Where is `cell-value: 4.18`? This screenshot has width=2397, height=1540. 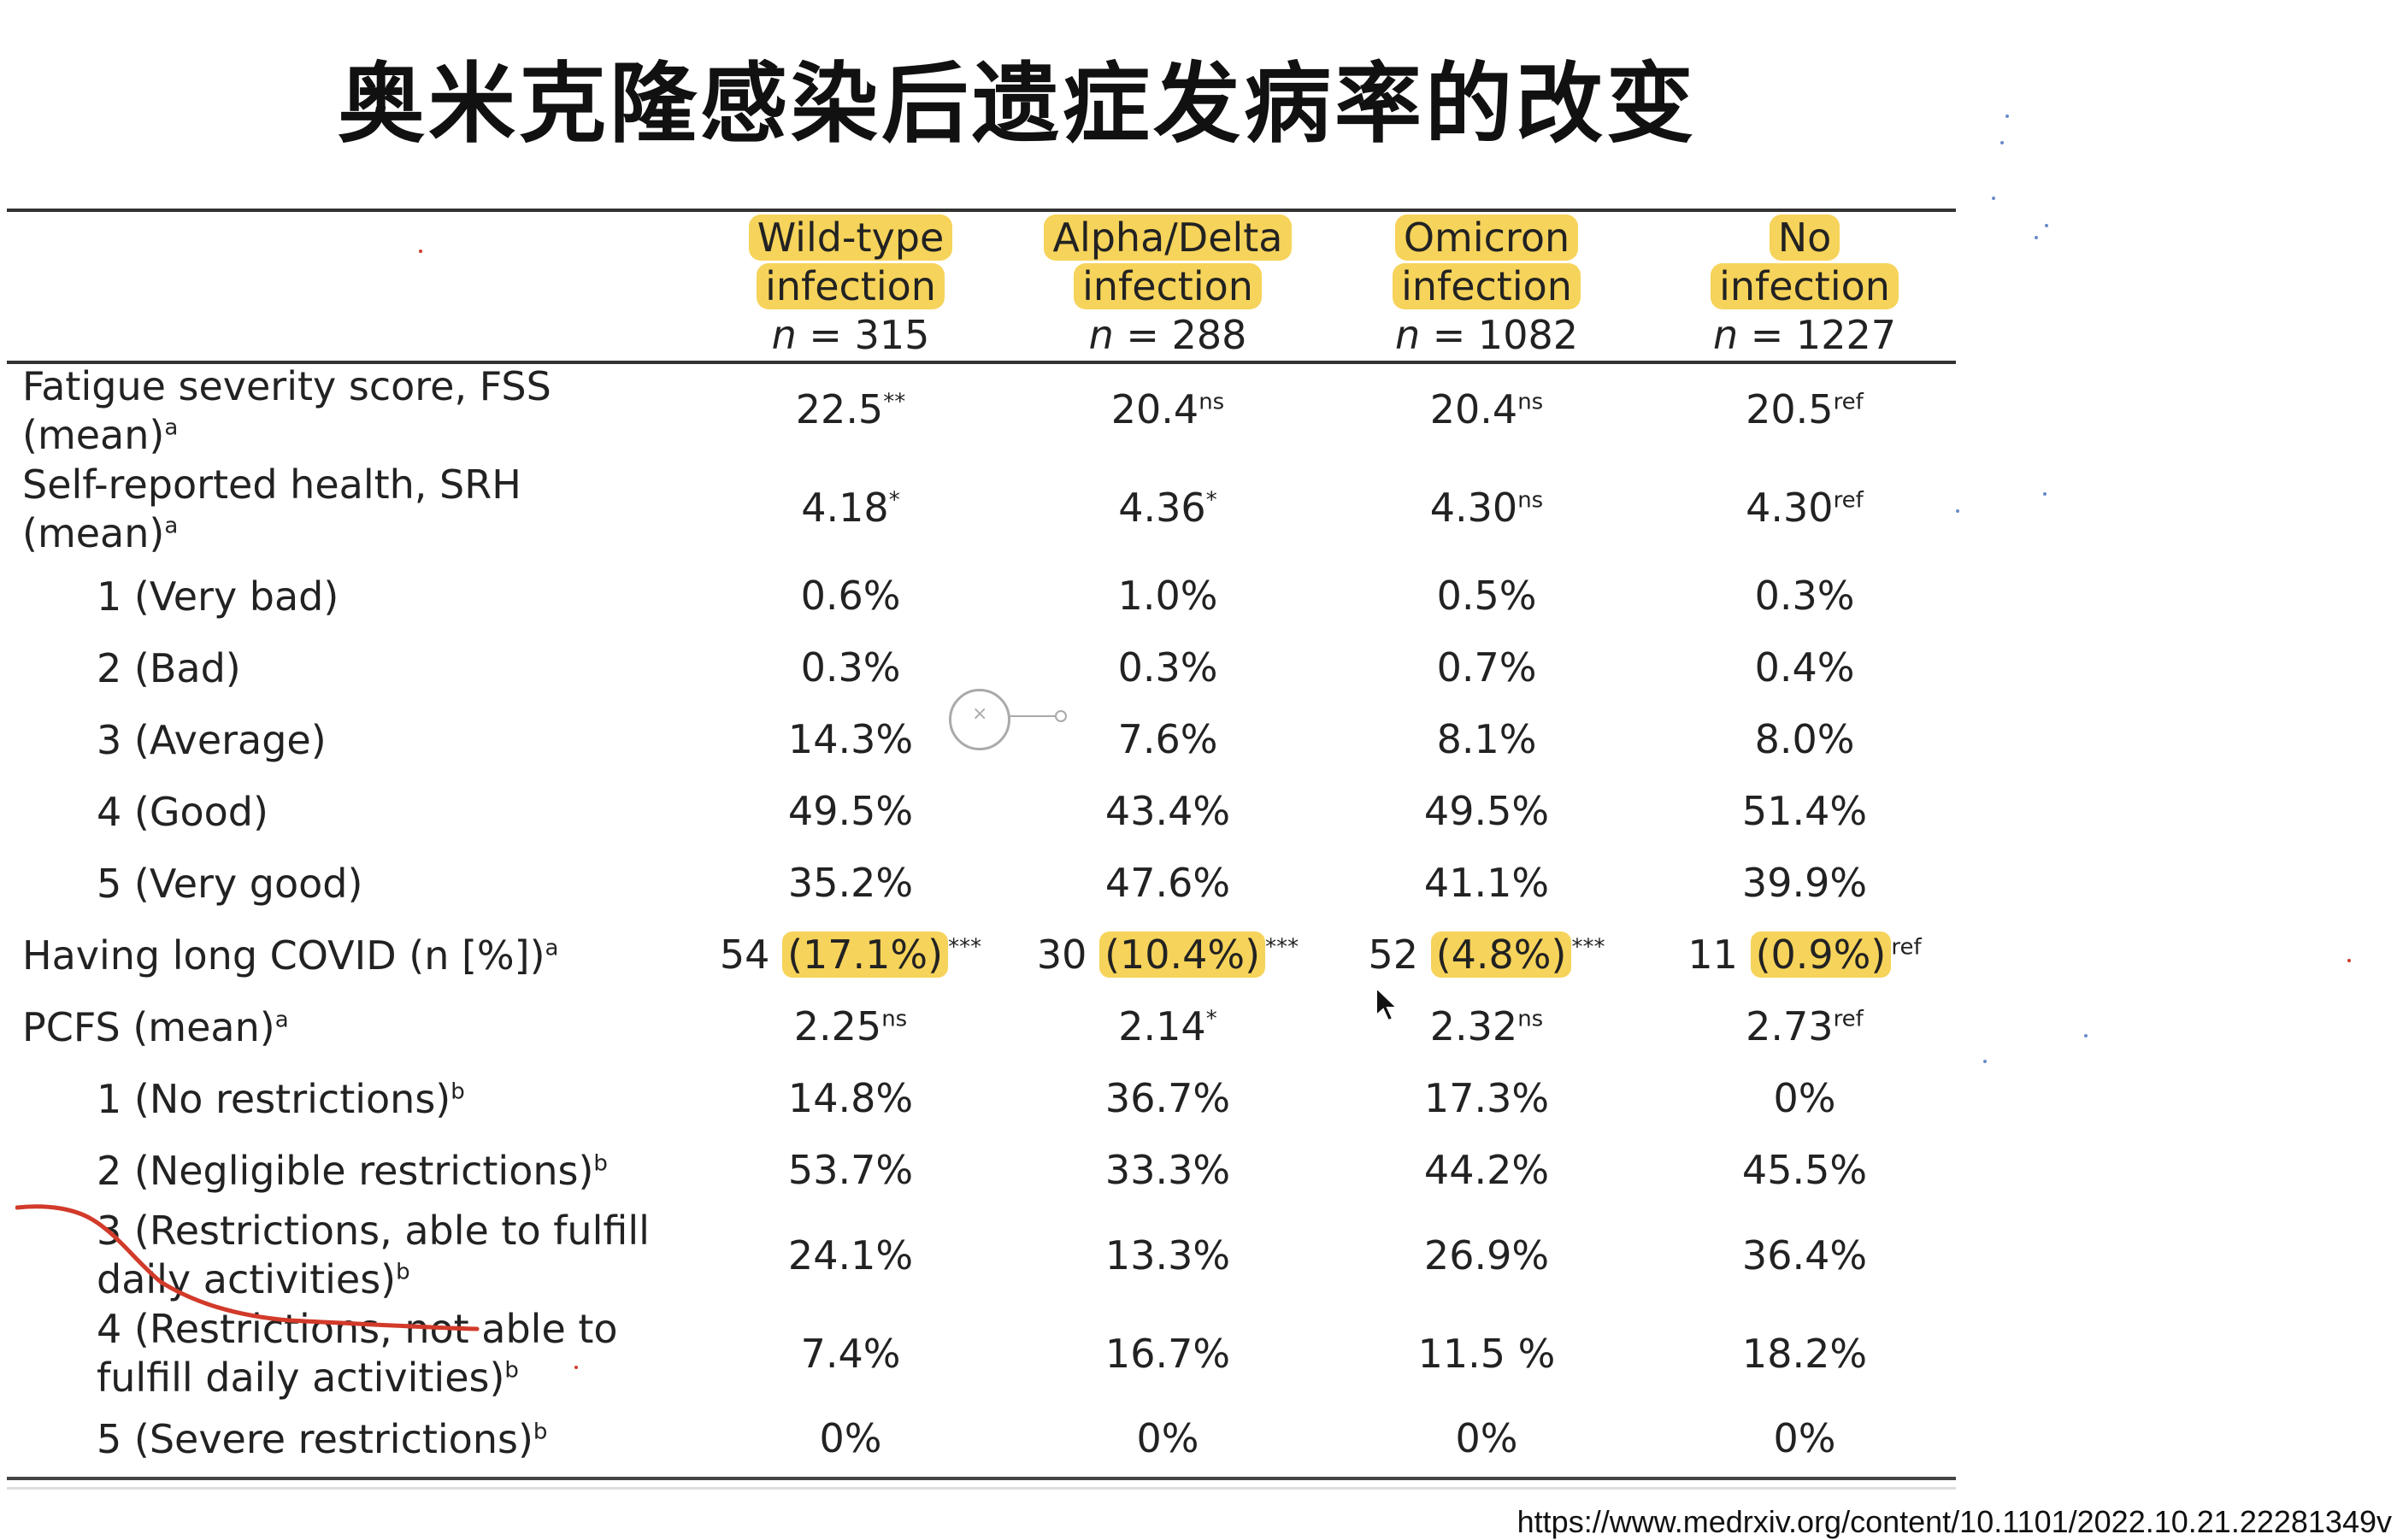
cell-value: 4.18 is located at coordinates (845, 508).